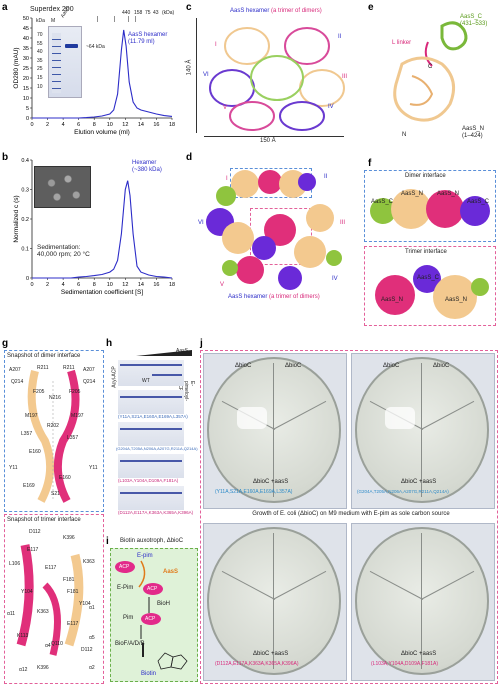  Describe the element at coordinates (102, 132) in the screenshot. I see `x-axis-label: Elution volume (ml)` at that location.